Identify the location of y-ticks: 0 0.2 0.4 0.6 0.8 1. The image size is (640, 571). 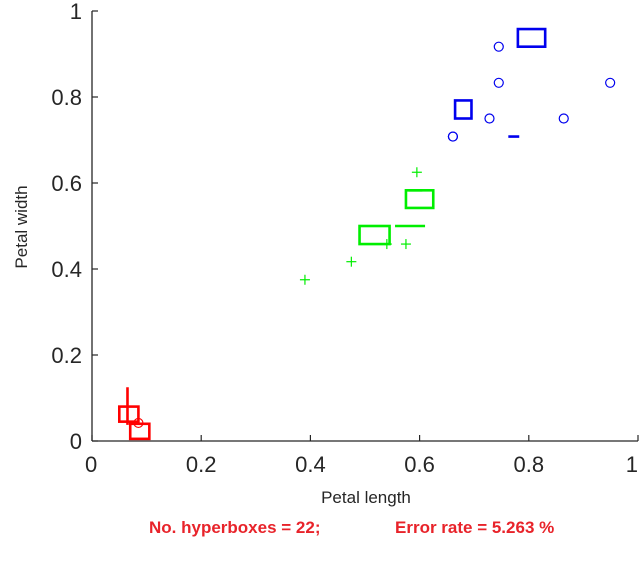
(74, 227).